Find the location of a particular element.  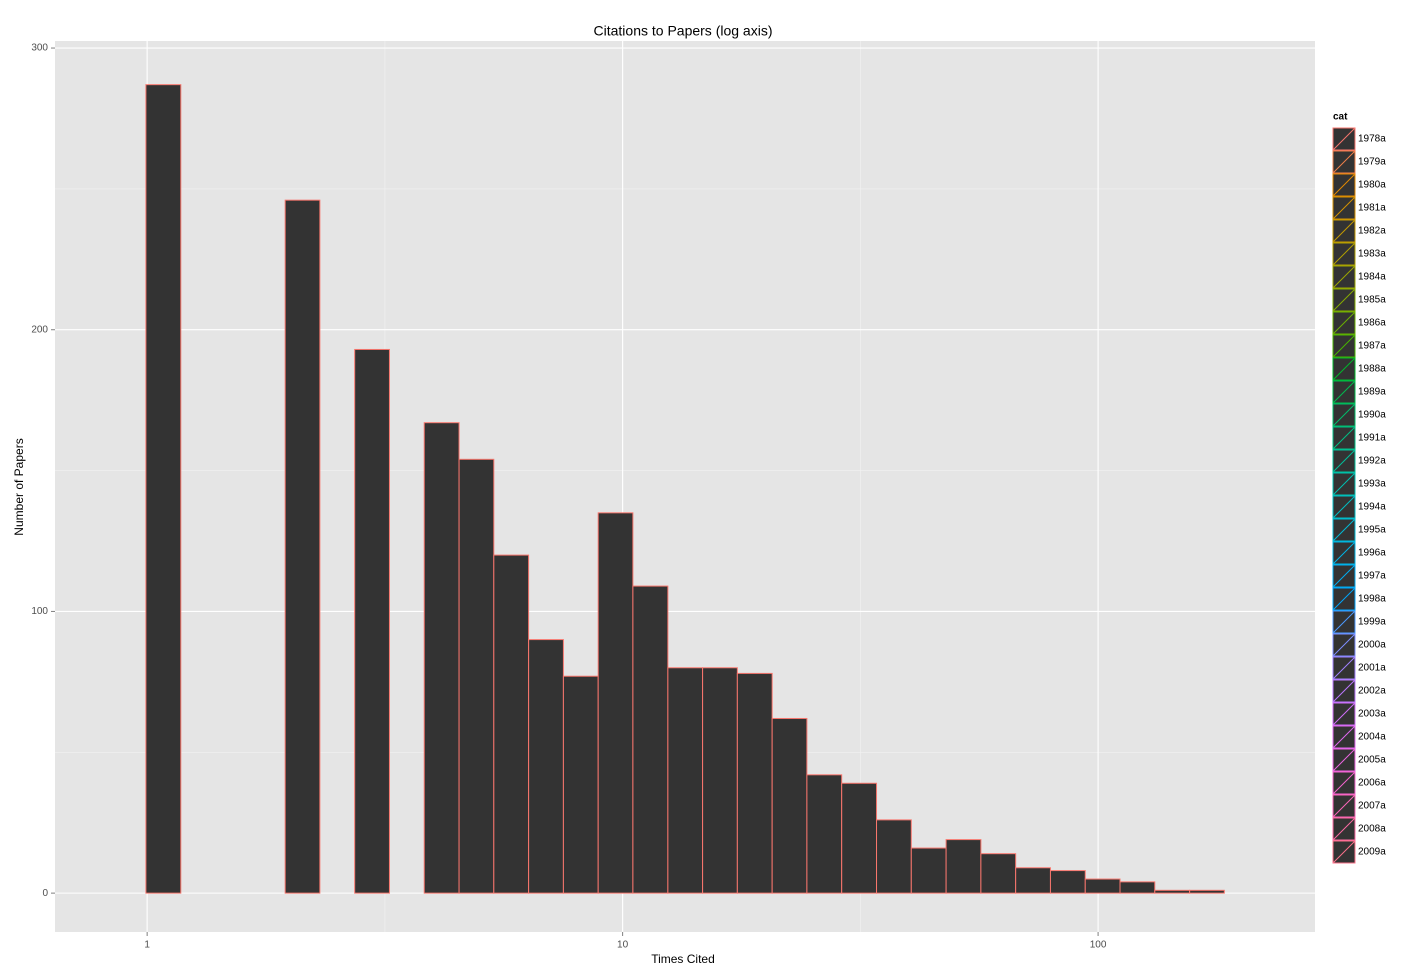

x-tick-label: 1 is located at coordinates (147, 945).